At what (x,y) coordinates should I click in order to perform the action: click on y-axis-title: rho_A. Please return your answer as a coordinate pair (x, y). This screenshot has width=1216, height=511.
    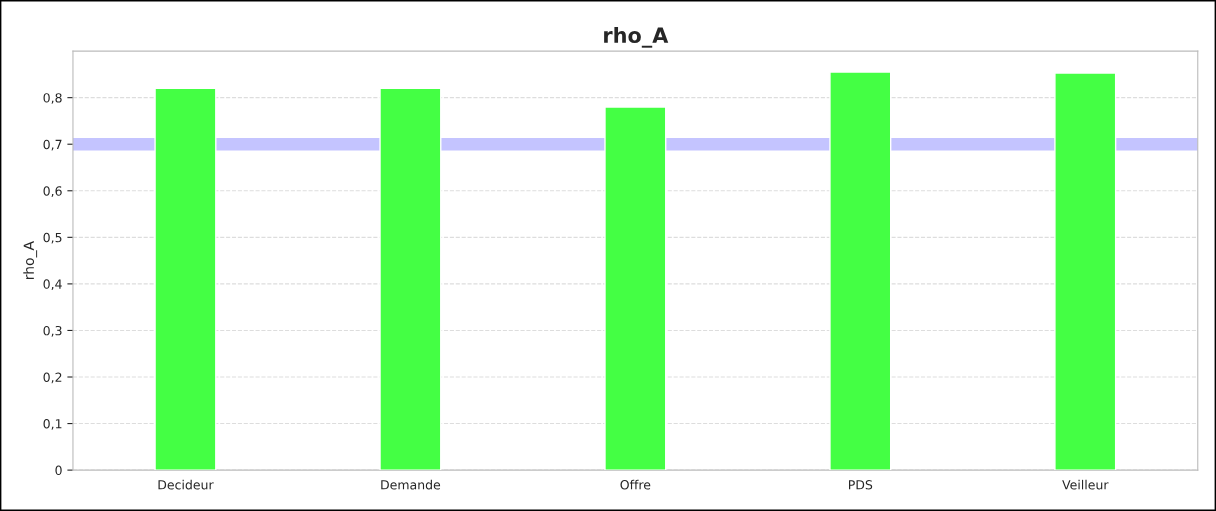
    Looking at the image, I should click on (30, 260).